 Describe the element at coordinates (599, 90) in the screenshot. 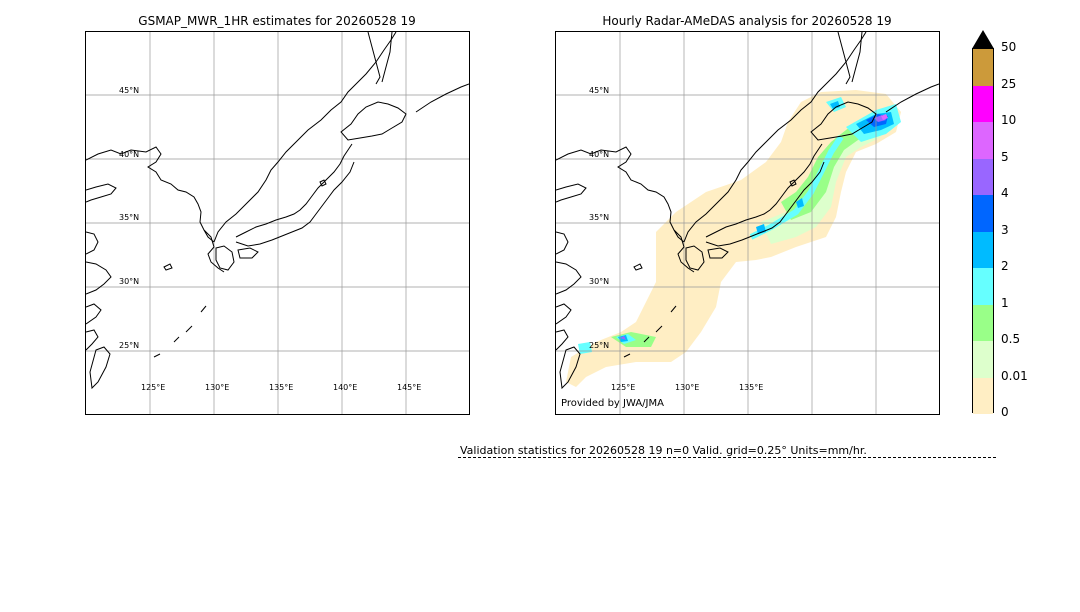

I see `right-lat-label-45: 45°N` at that location.